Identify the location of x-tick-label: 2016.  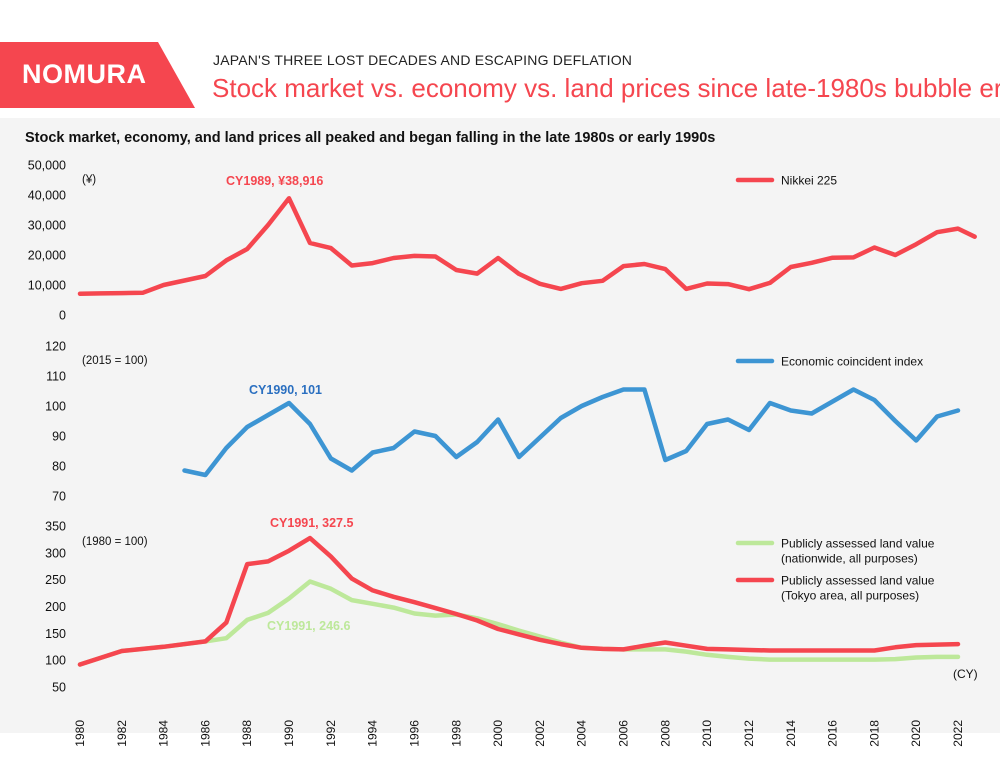
(833, 733).